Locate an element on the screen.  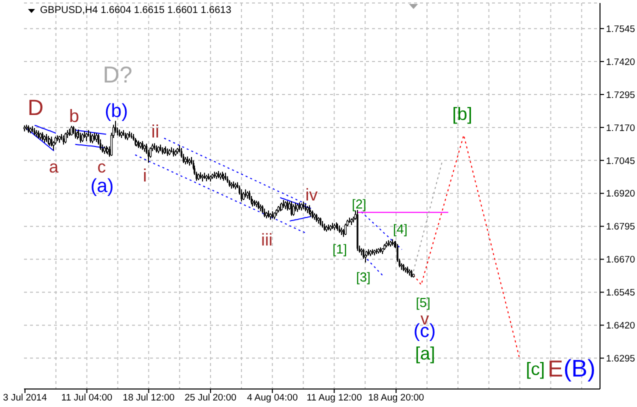
annotation: [4] is located at coordinates (400, 228).